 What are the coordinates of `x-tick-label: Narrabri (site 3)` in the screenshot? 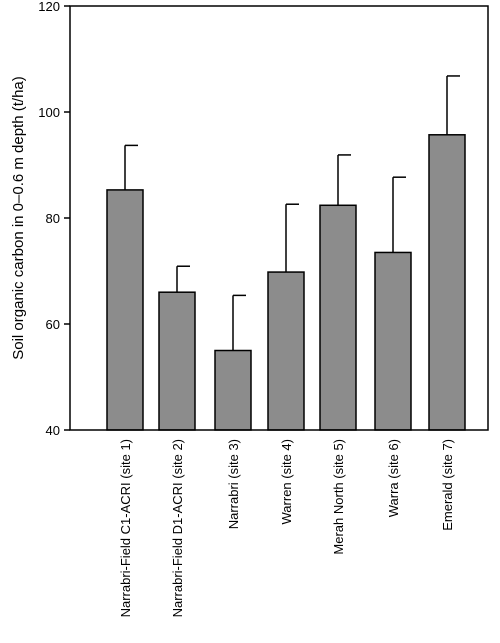 It's located at (233, 484).